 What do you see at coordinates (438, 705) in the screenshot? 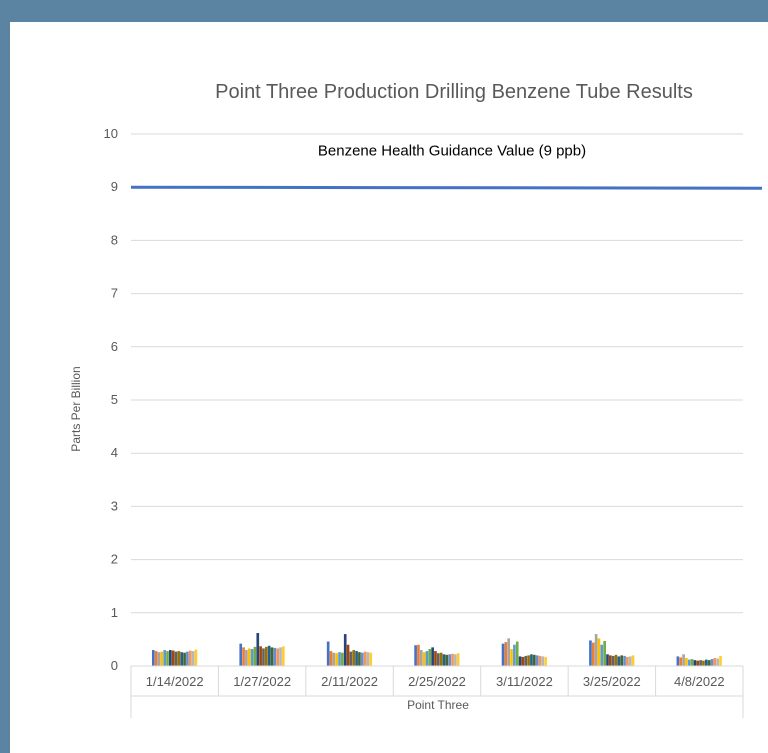
I see `x-axis-title: Point Three` at bounding box center [438, 705].